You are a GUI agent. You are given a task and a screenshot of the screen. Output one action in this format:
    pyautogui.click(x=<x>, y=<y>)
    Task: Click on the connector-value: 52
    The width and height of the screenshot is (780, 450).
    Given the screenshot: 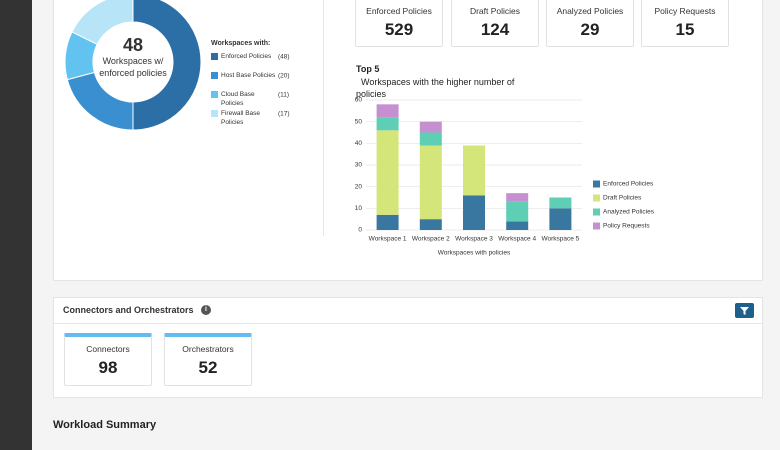 What is the action you would take?
    pyautogui.click(x=208, y=367)
    